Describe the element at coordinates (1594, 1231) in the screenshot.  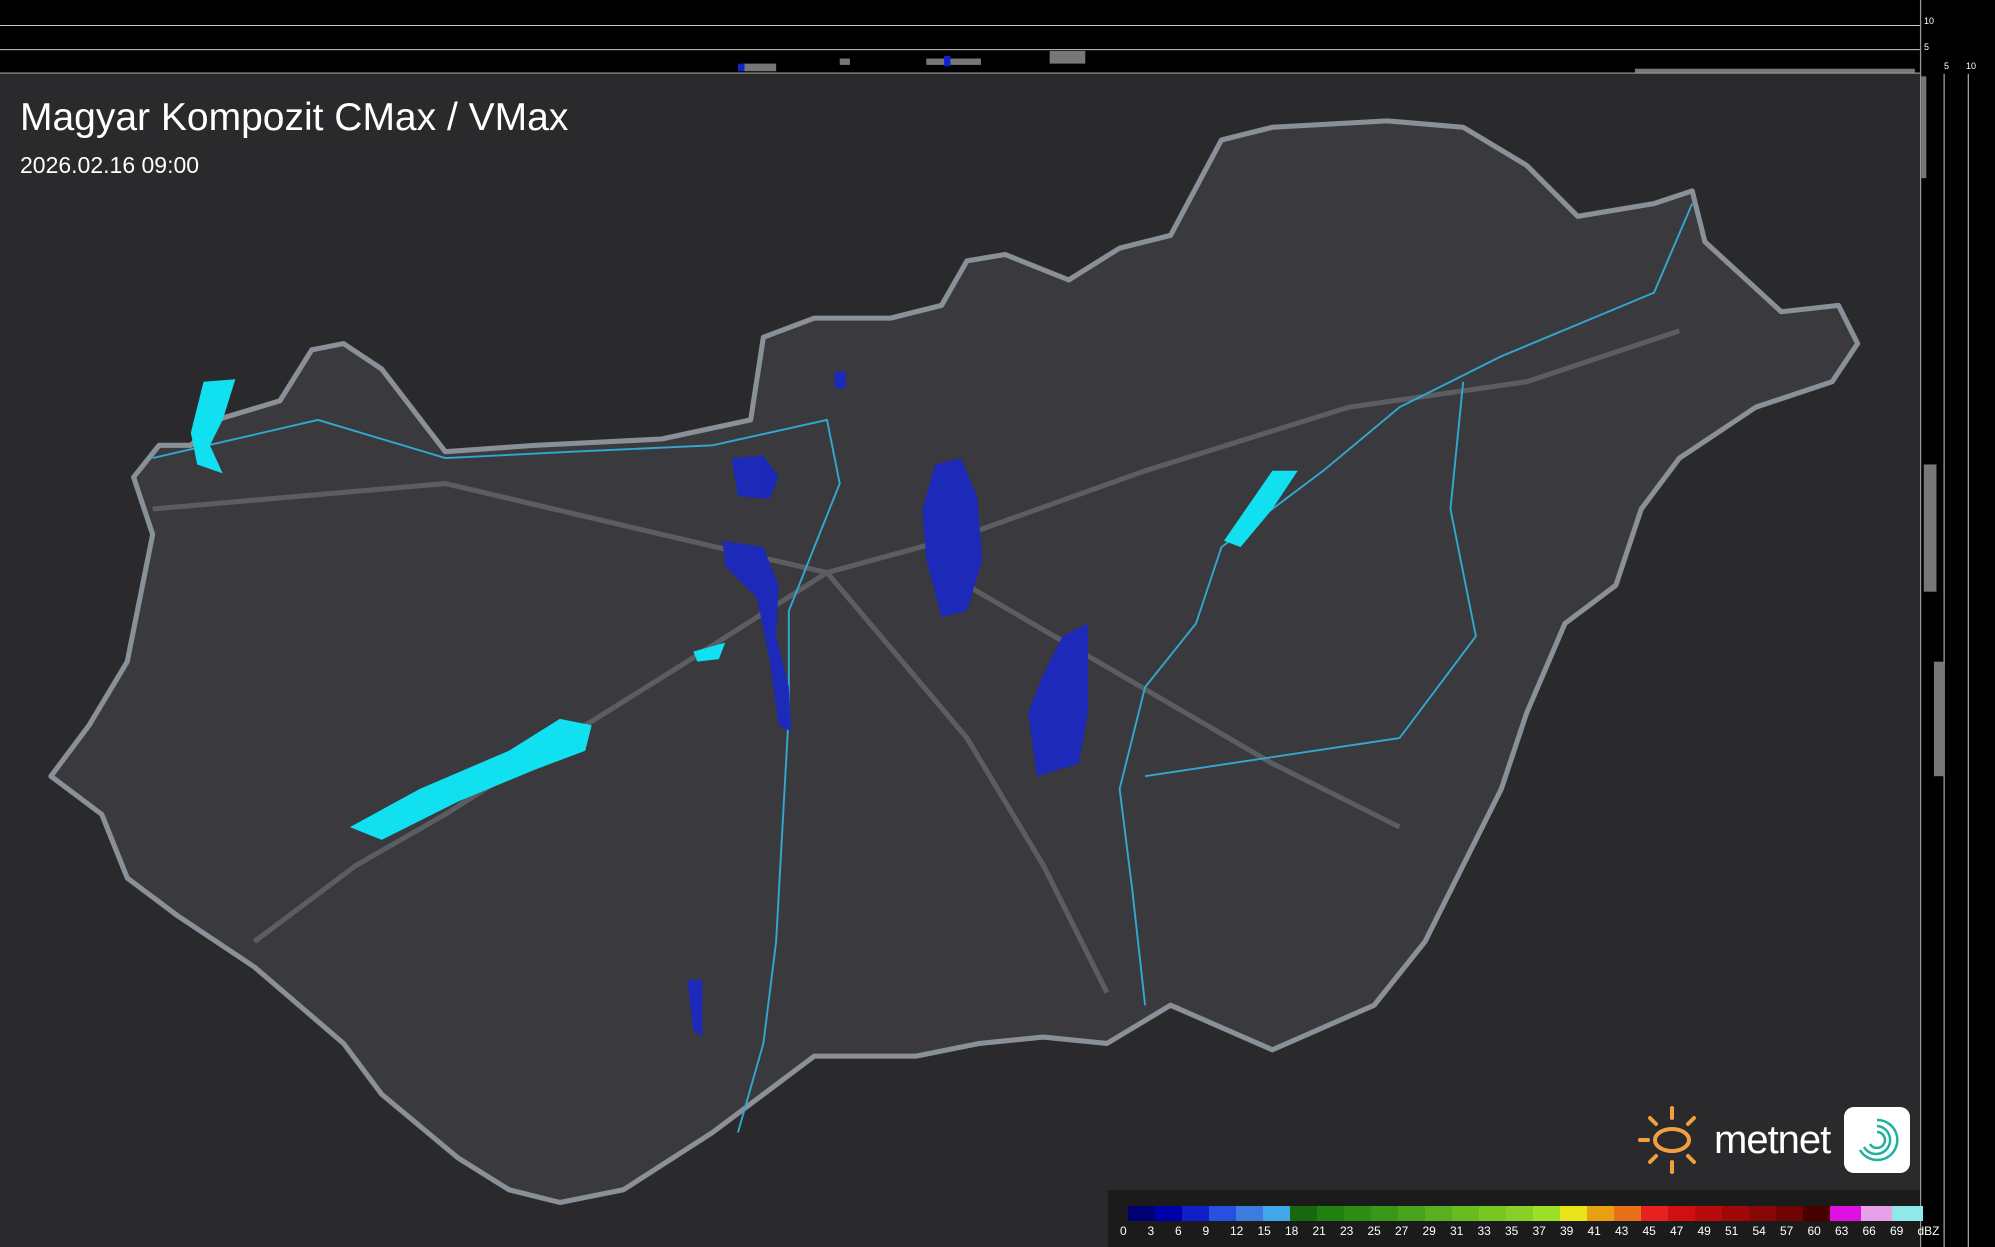
I see `legend-label: 41` at that location.